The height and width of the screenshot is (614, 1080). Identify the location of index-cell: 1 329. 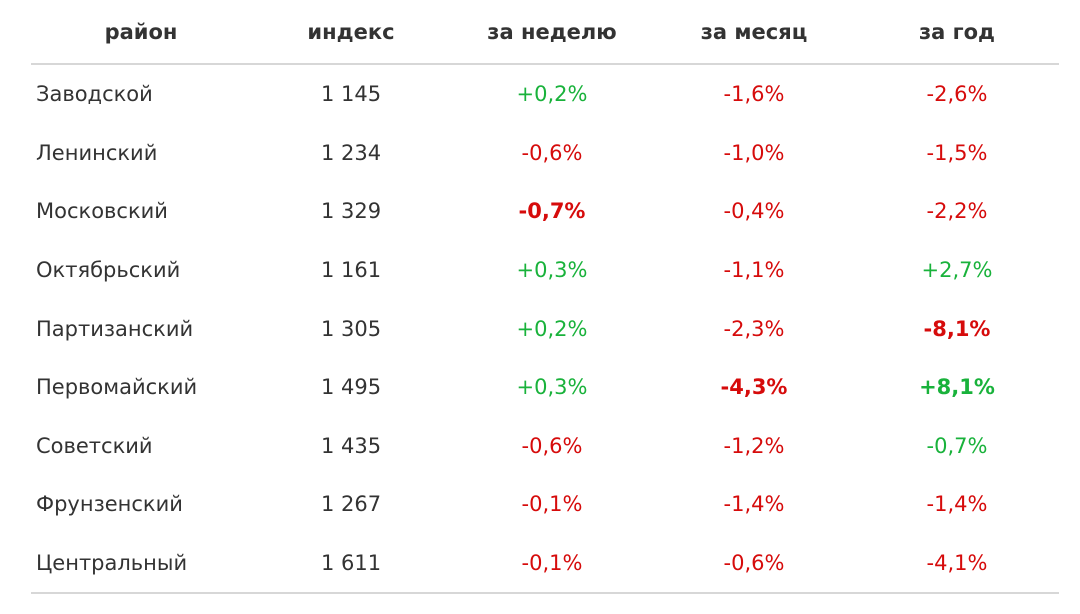
(351, 211).